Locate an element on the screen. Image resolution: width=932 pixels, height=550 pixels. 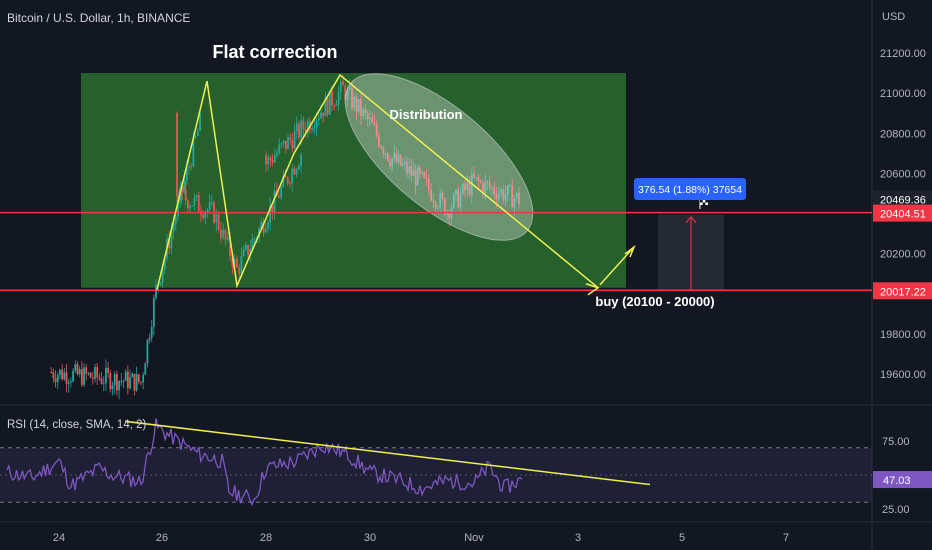
flag-icon is located at coordinates (703, 204).